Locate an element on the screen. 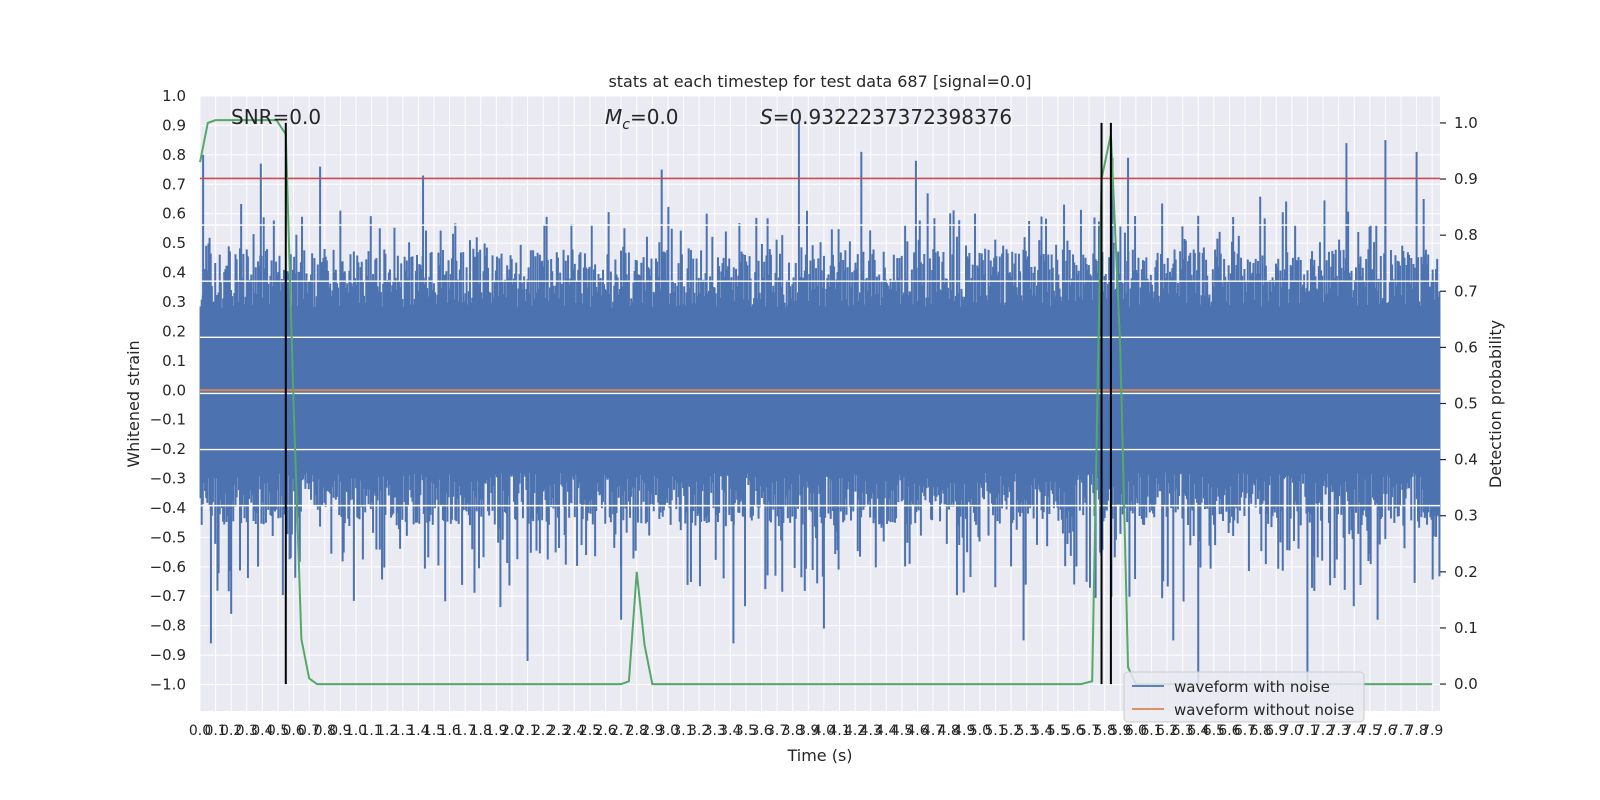  x-tick-label: 6.6 is located at coordinates (1229, 731).